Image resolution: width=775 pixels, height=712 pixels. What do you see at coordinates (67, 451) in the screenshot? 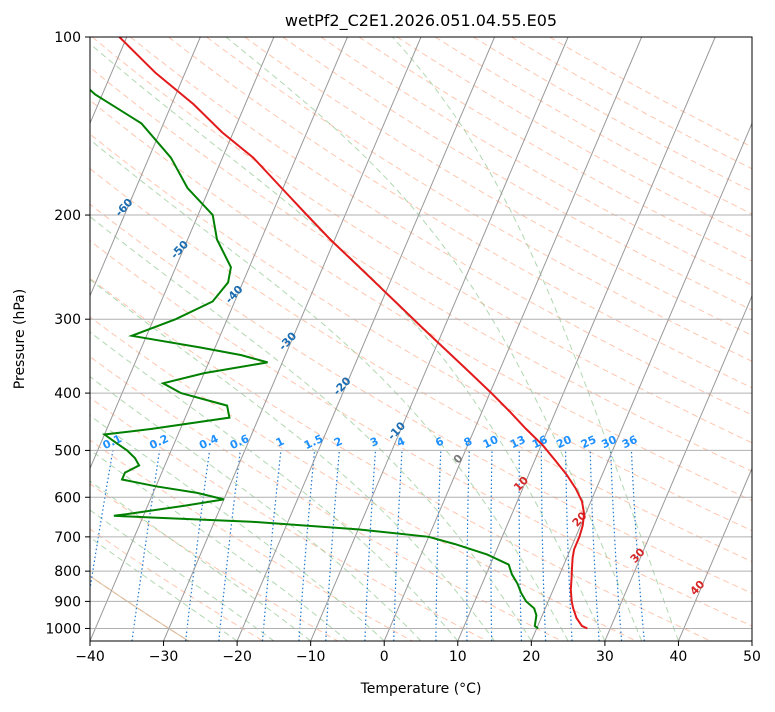
I see `y-tick-label: 500` at bounding box center [67, 451].